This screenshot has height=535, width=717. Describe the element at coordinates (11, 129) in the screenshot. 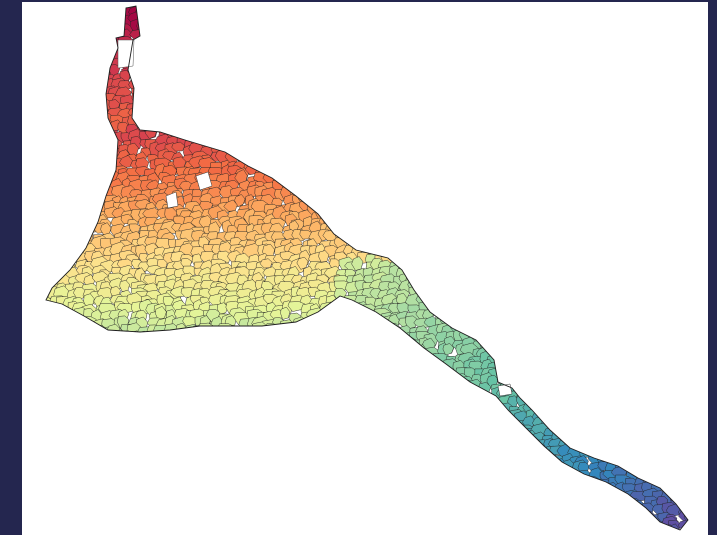

I see `left-dark-panel` at that location.